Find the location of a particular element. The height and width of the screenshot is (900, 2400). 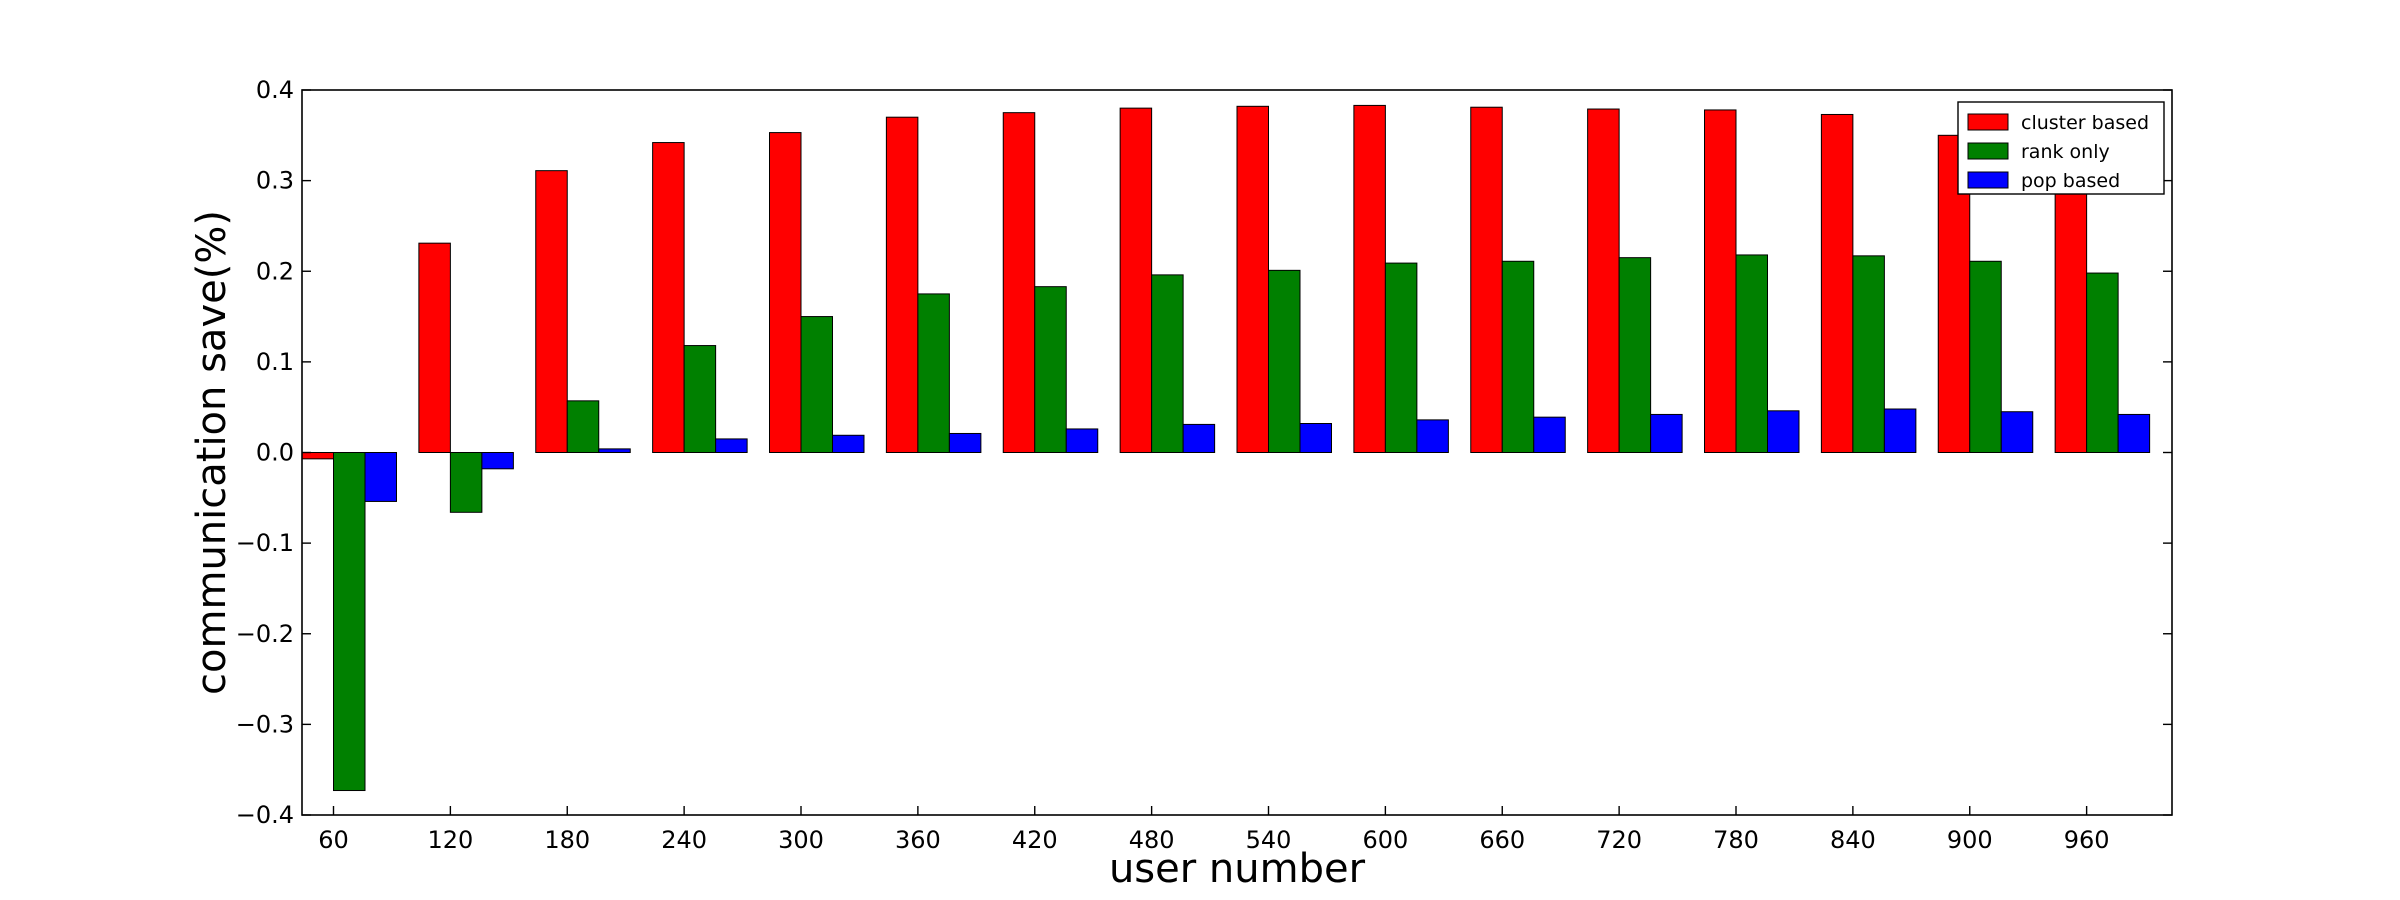

y-tick-label: 0.2 is located at coordinates (275, 271).